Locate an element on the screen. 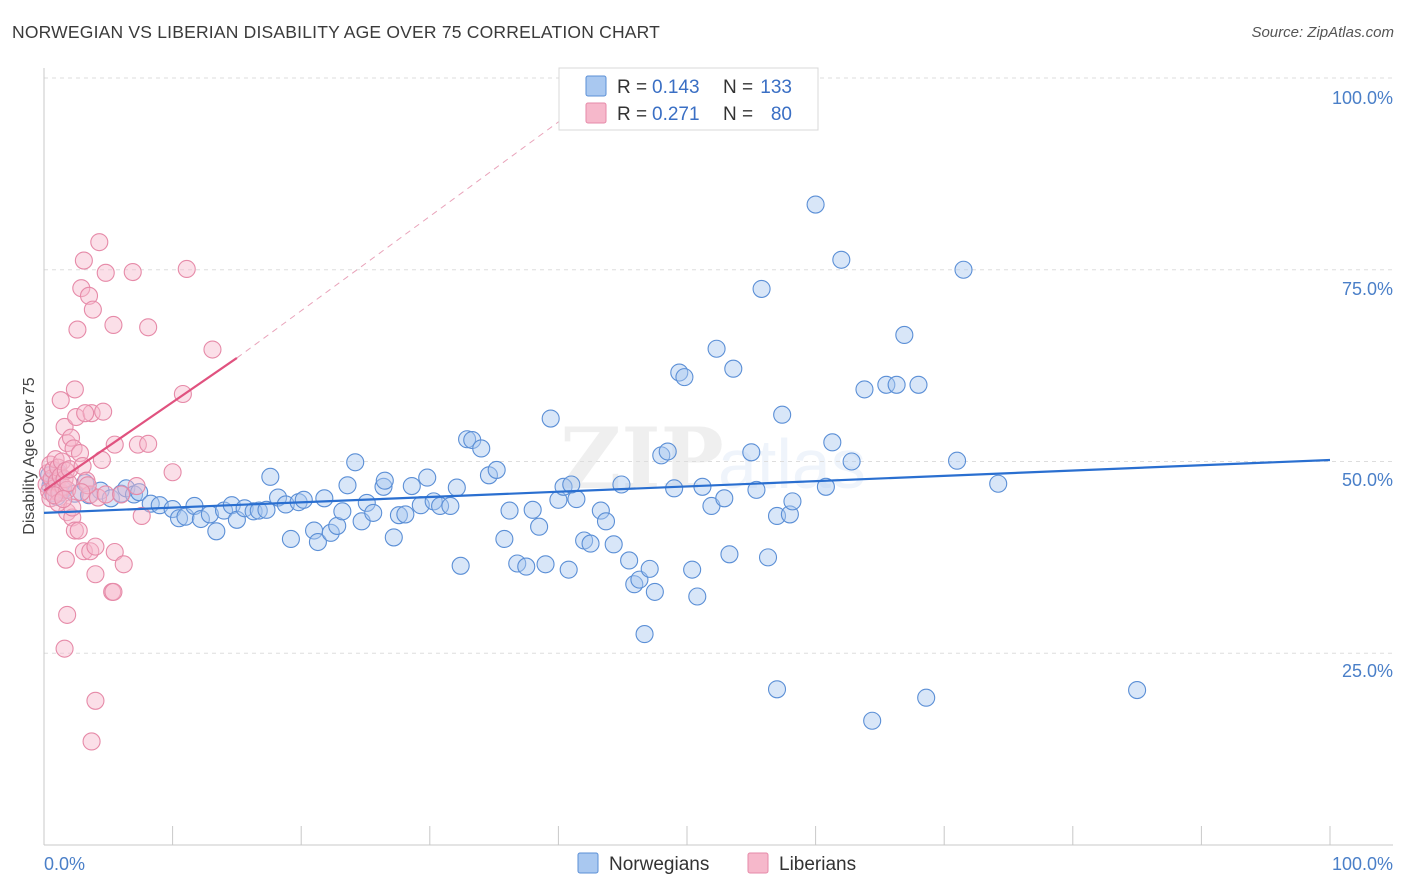 This screenshot has height=892, width=1406. liberians-points is located at coordinates (129, 492).